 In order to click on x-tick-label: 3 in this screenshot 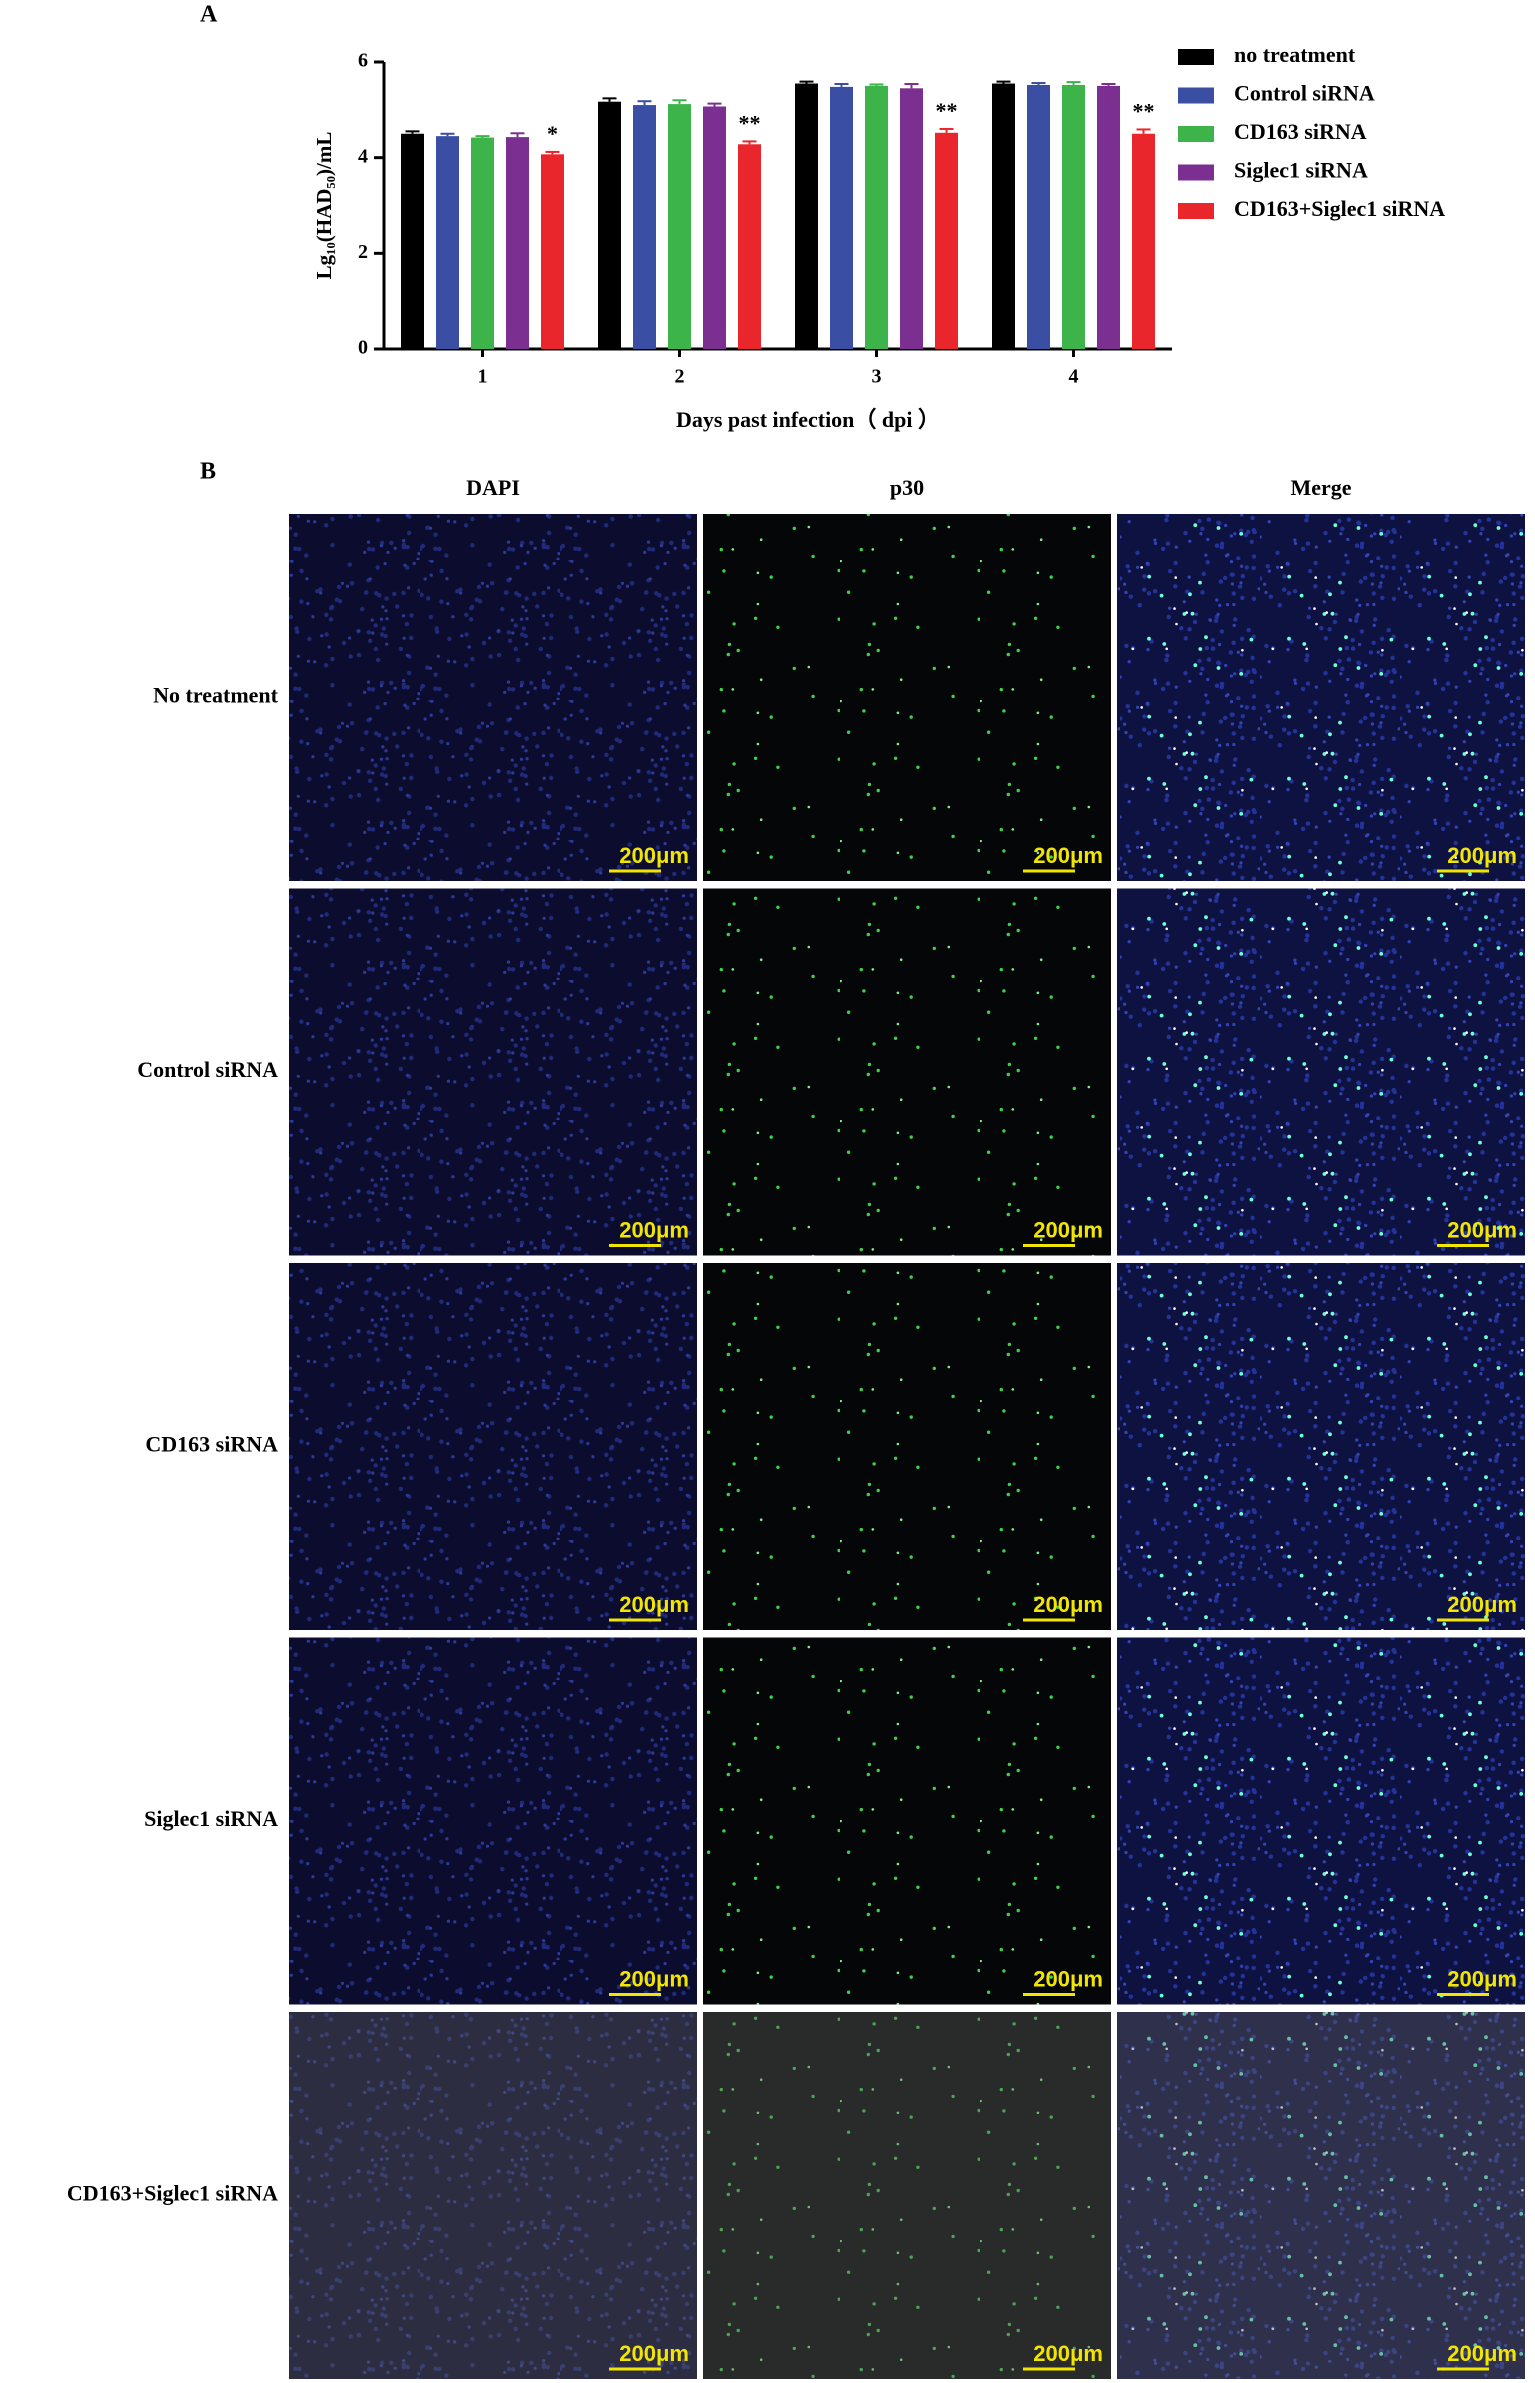, I will do `click(877, 377)`.